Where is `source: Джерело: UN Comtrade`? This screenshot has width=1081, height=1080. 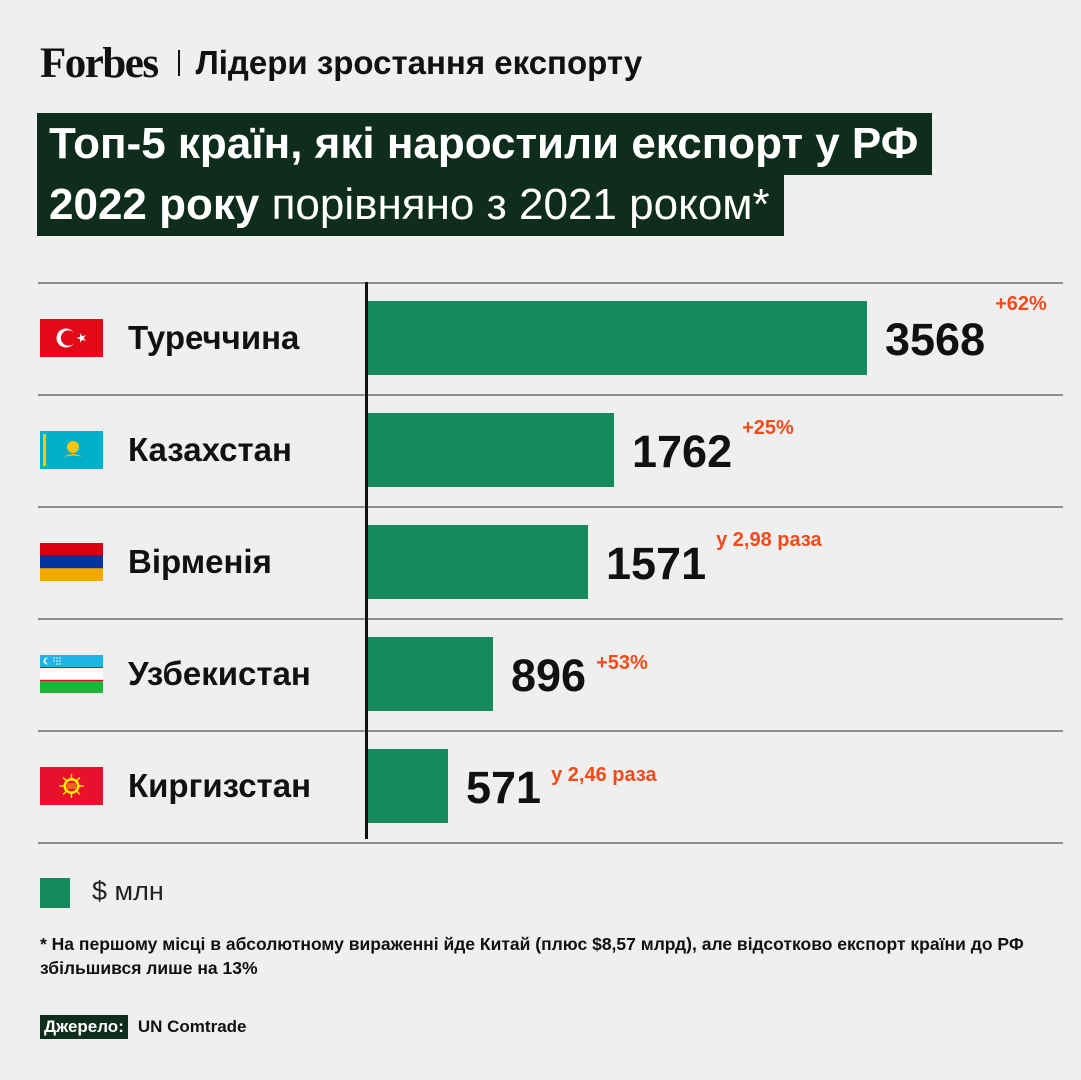
source: Джерело: UN Comtrade is located at coordinates (143, 1027).